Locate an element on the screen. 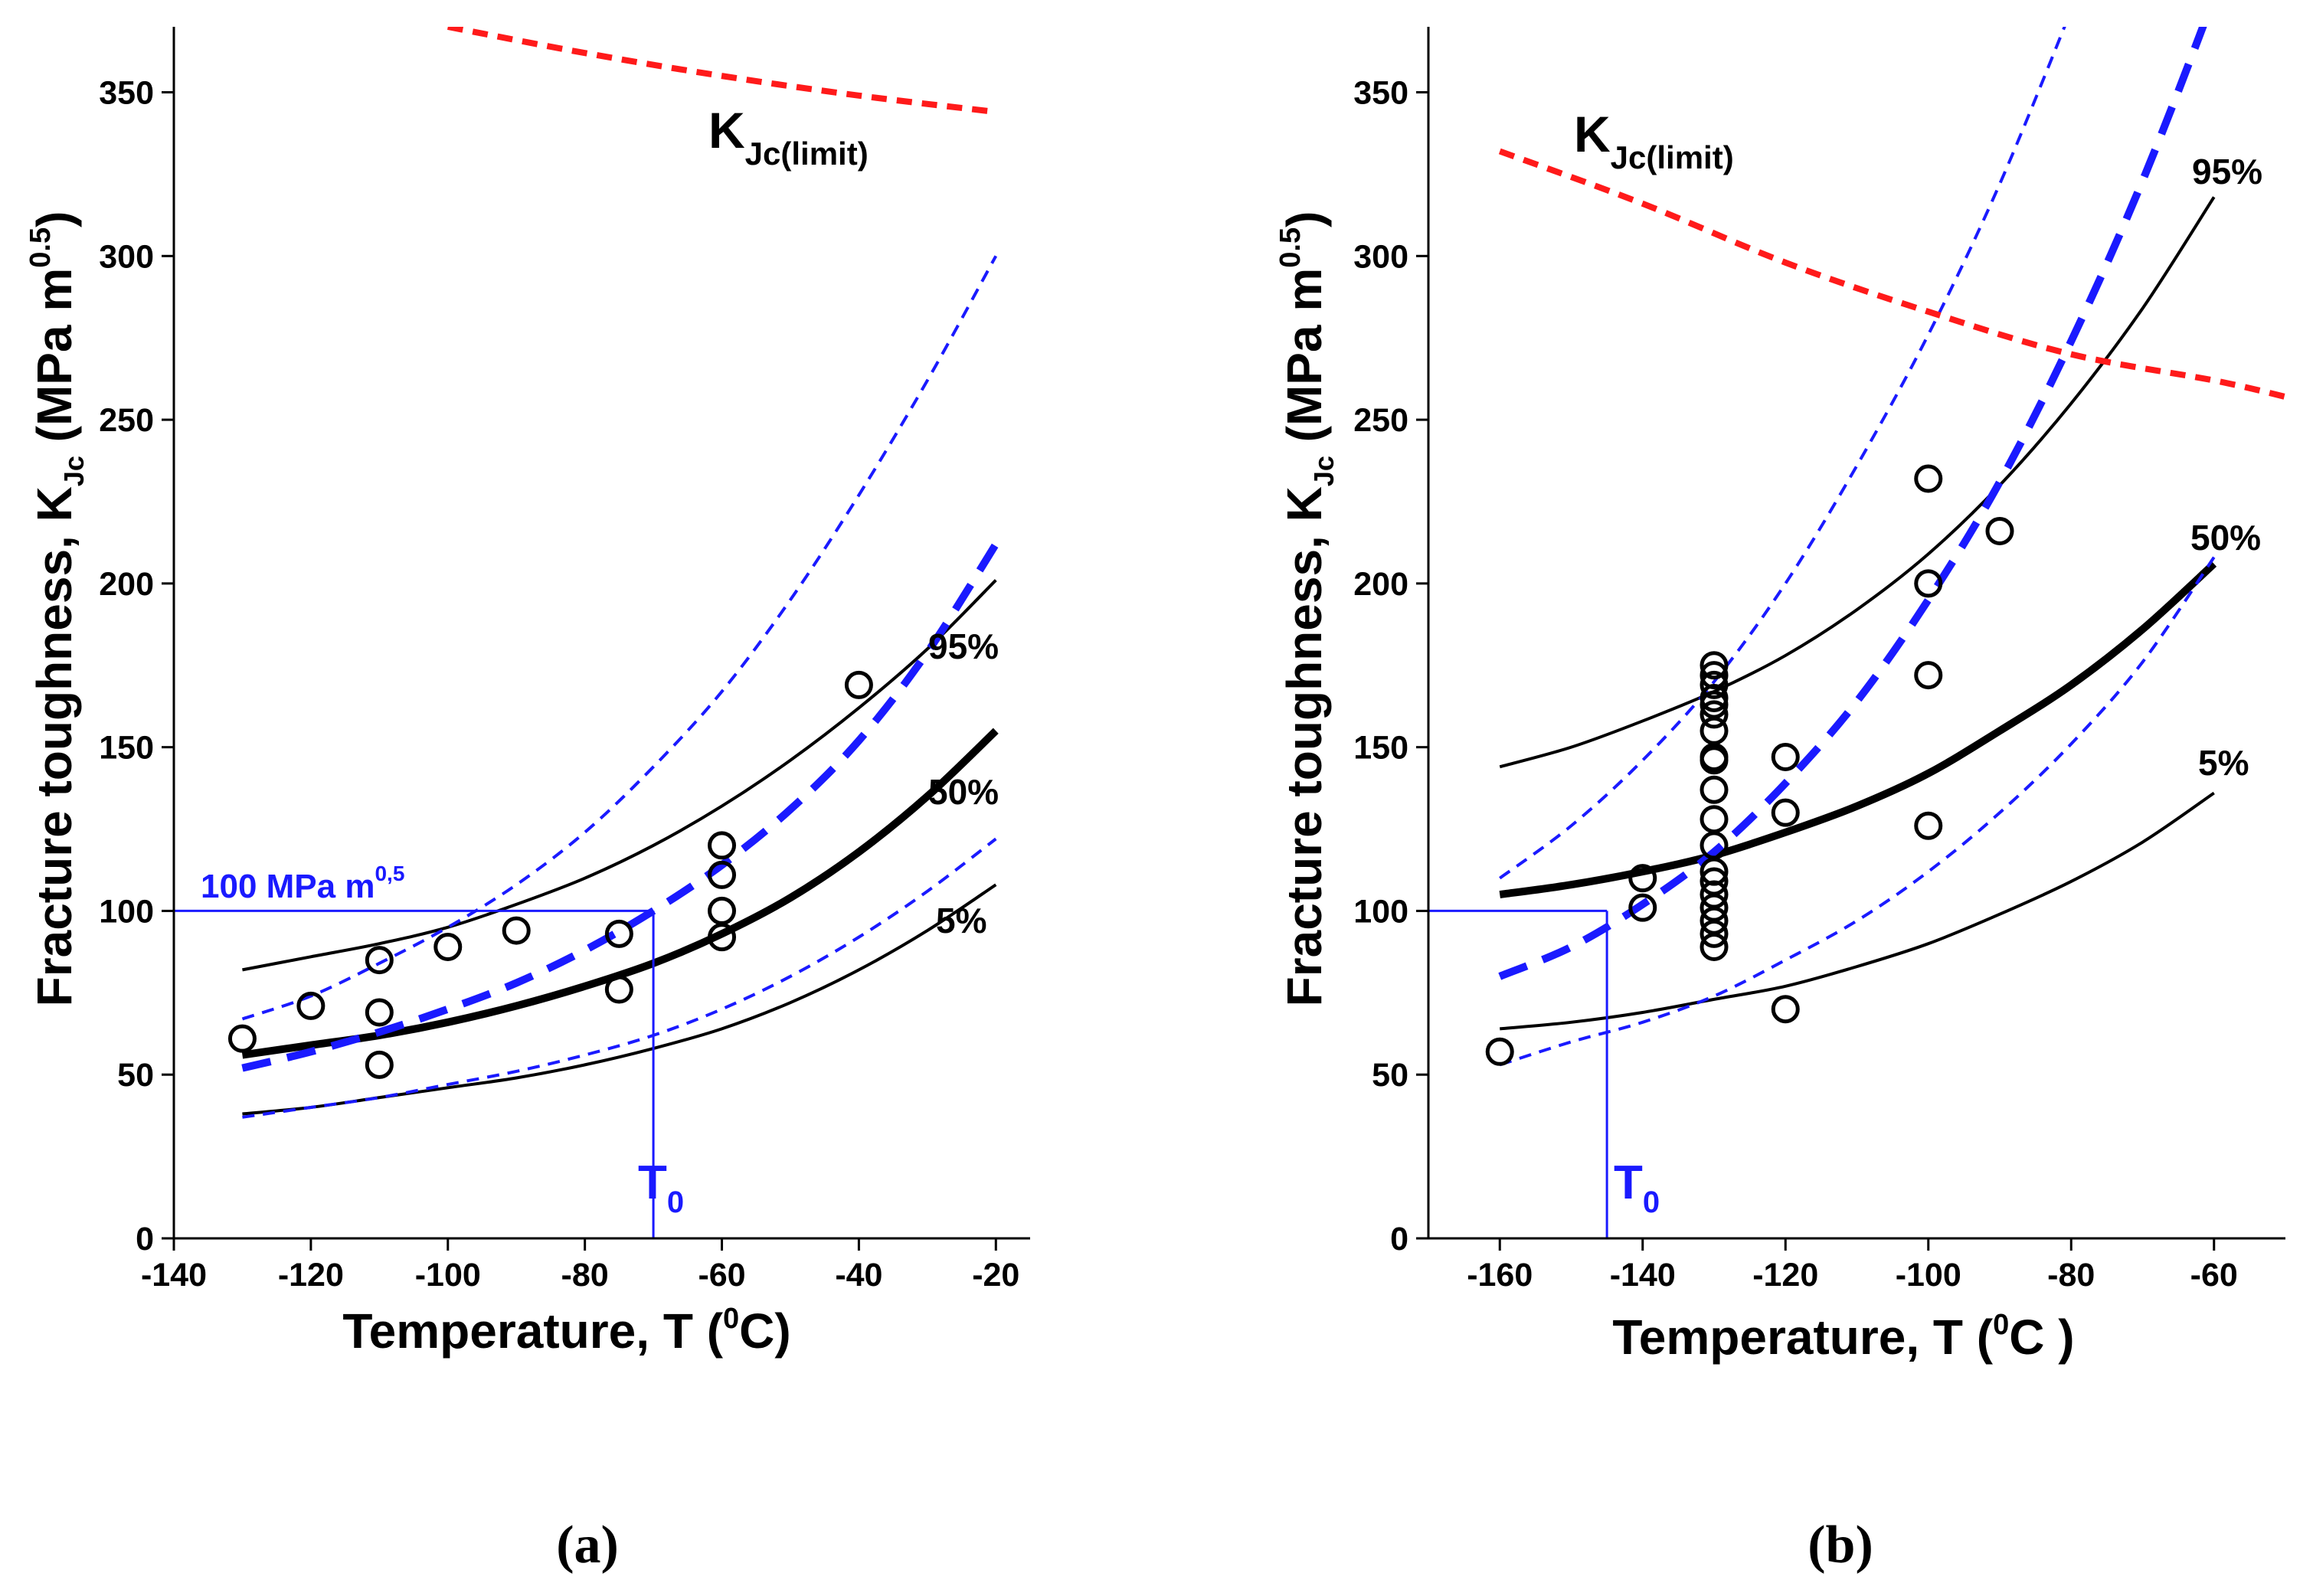 Image resolution: width=2313 pixels, height=1596 pixels. panel-a-klimit-label: KJc(limit) is located at coordinates (788, 137).